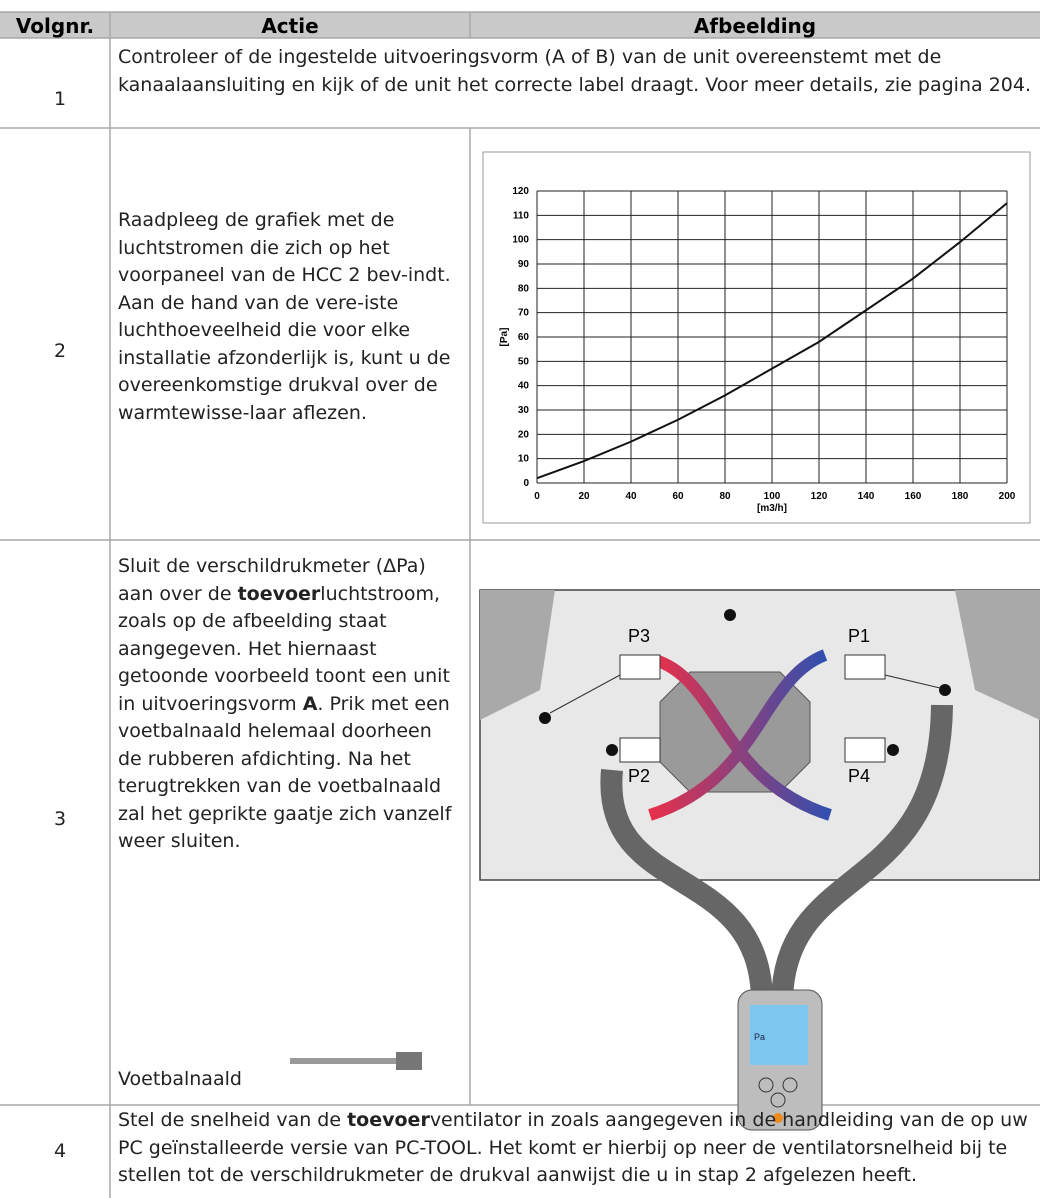 This screenshot has height=1198, width=1040. What do you see at coordinates (755, 26) in the screenshot?
I see `header: Afbeelding` at bounding box center [755, 26].